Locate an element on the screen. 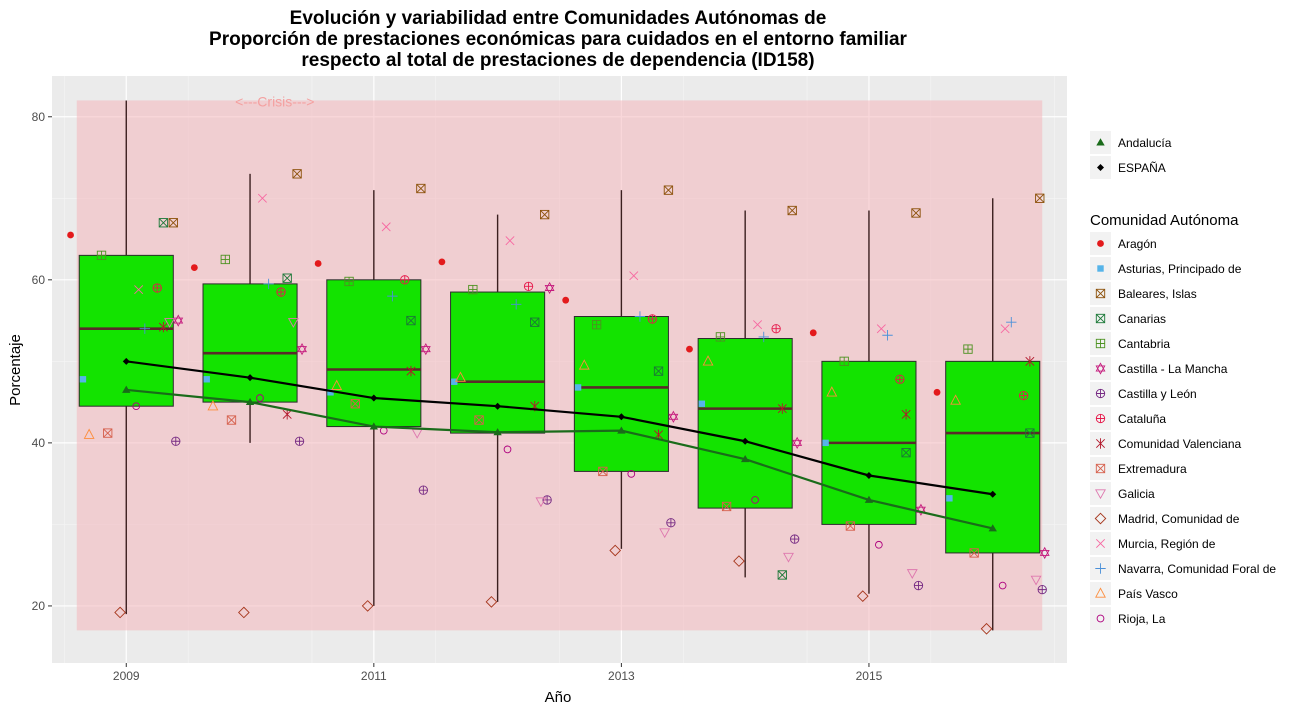 This screenshot has width=1299, height=710. line-diamond is located at coordinates (559, 428).